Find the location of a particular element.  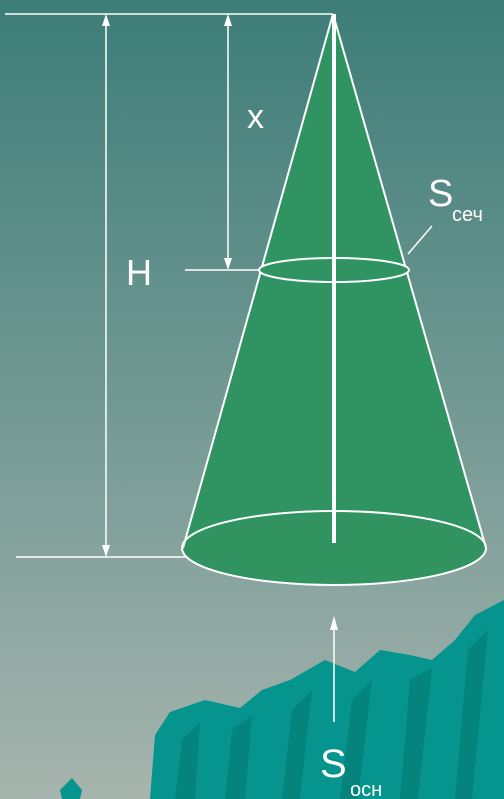

base-pointer-arrow is located at coordinates (334, 669).